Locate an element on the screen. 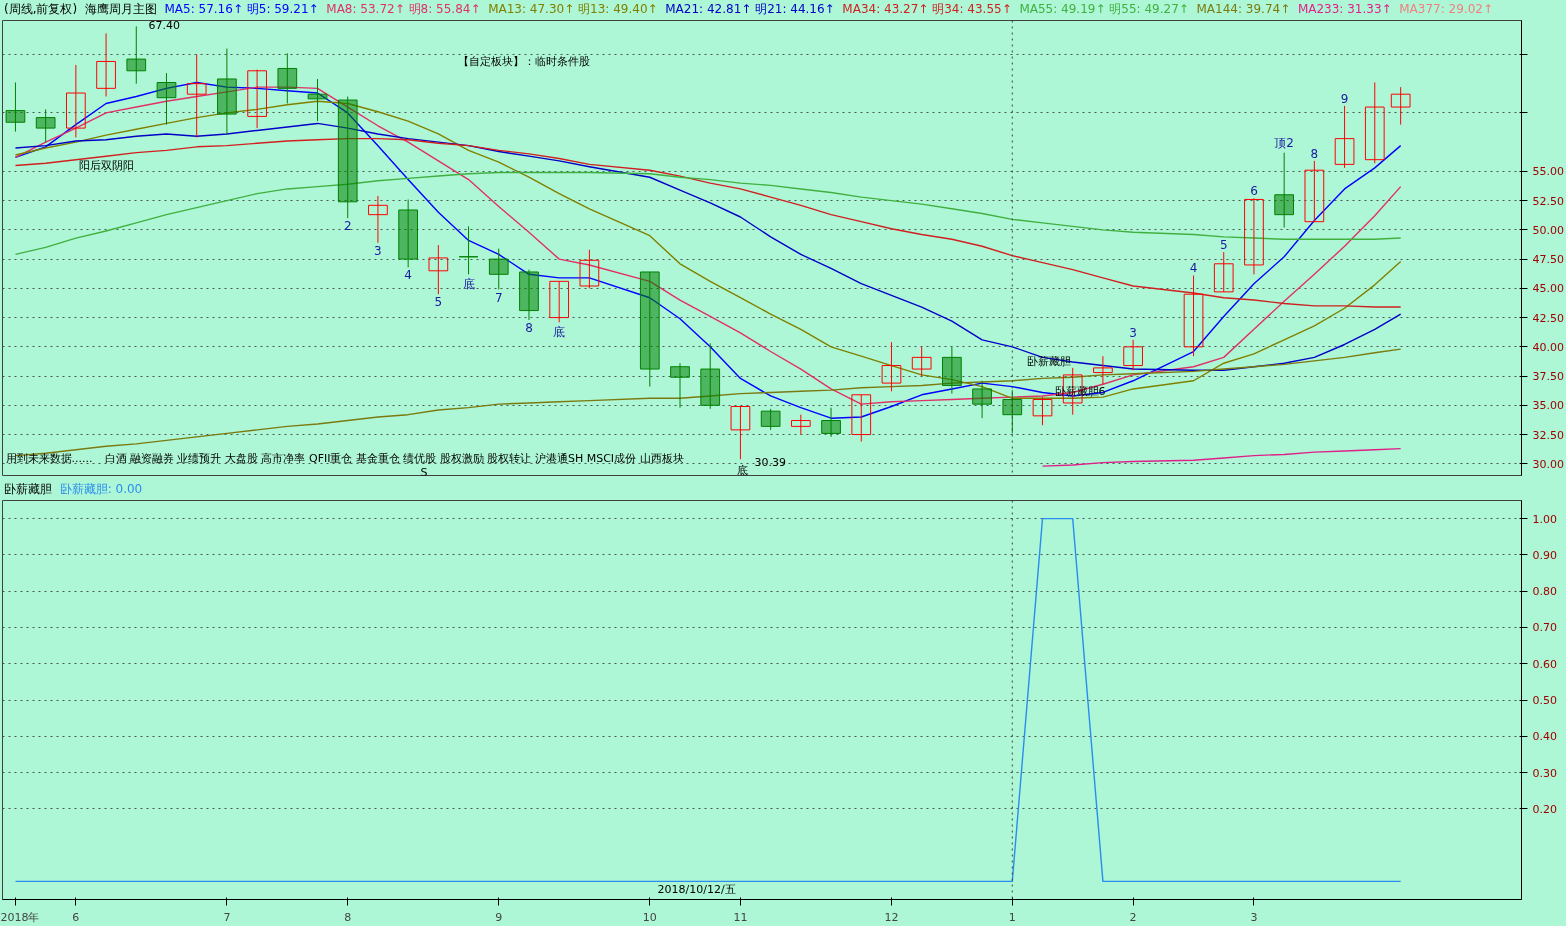 The height and width of the screenshot is (939, 1566). text: MA233: 31.33↑ is located at coordinates (1344, 9).